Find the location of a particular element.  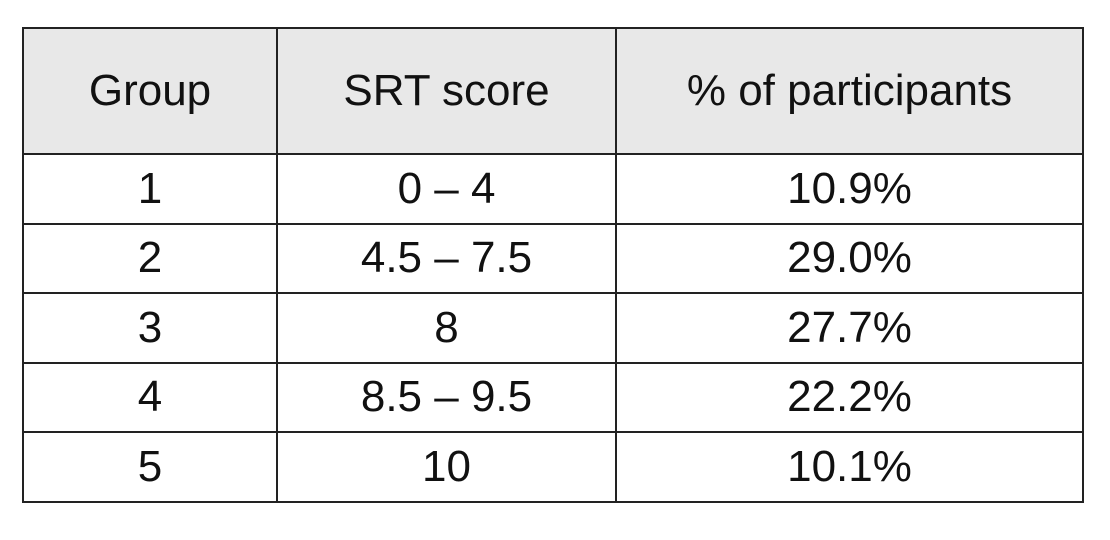

table-cell: 2 is located at coordinates (150, 258).